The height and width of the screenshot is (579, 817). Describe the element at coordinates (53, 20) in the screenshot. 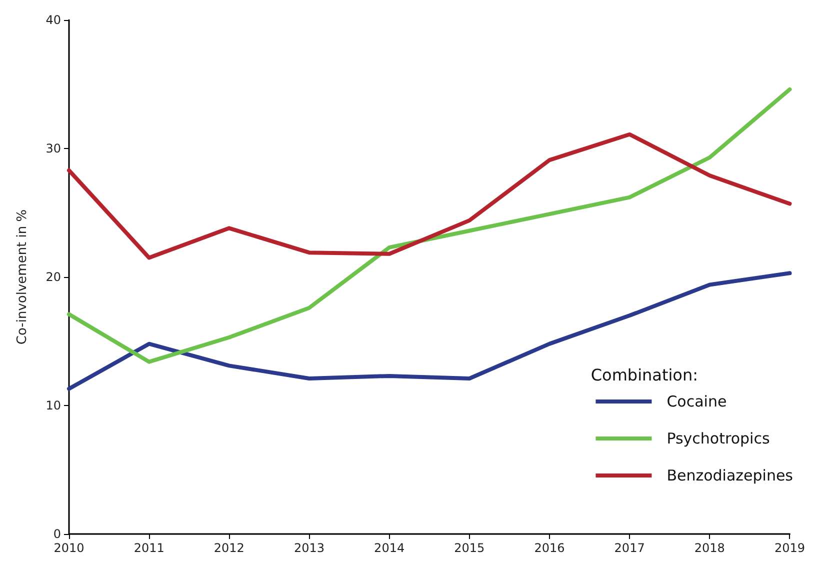

I see `y-tick-label: 40` at that location.